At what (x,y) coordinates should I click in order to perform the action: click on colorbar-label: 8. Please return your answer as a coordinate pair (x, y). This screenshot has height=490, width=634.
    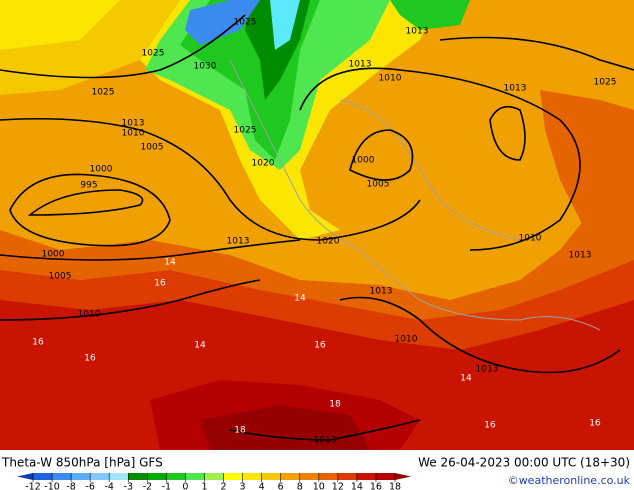
    Looking at the image, I should click on (300, 486).